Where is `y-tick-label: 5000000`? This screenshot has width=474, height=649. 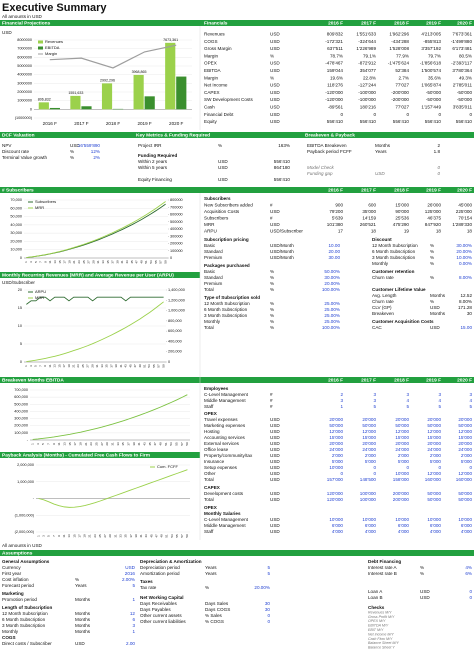 y-tick-label: 5000000 is located at coordinates (24, 66).